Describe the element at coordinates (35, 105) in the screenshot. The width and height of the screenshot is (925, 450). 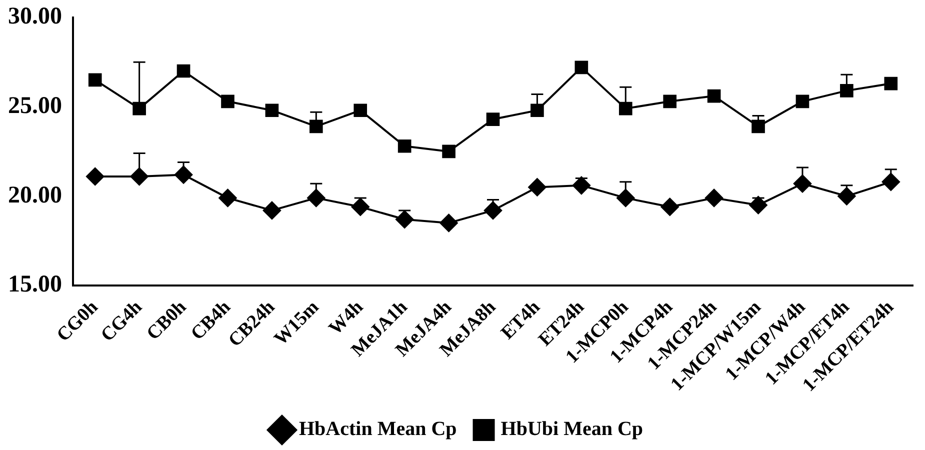
I see `y-tick-label: 25.00` at that location.